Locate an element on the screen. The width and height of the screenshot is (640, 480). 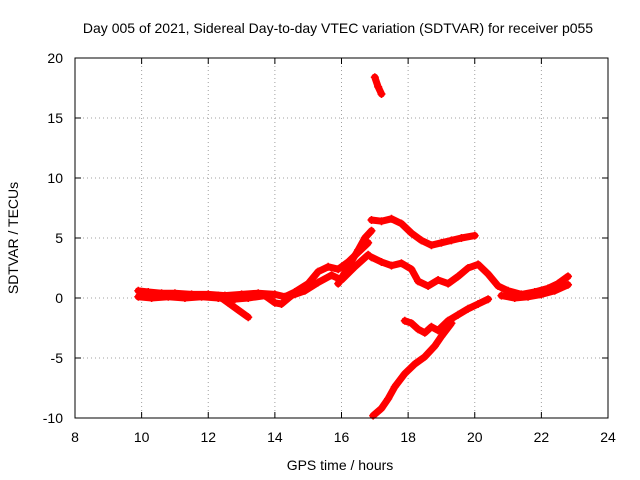
x-tick-label: 18 is located at coordinates (408, 437).